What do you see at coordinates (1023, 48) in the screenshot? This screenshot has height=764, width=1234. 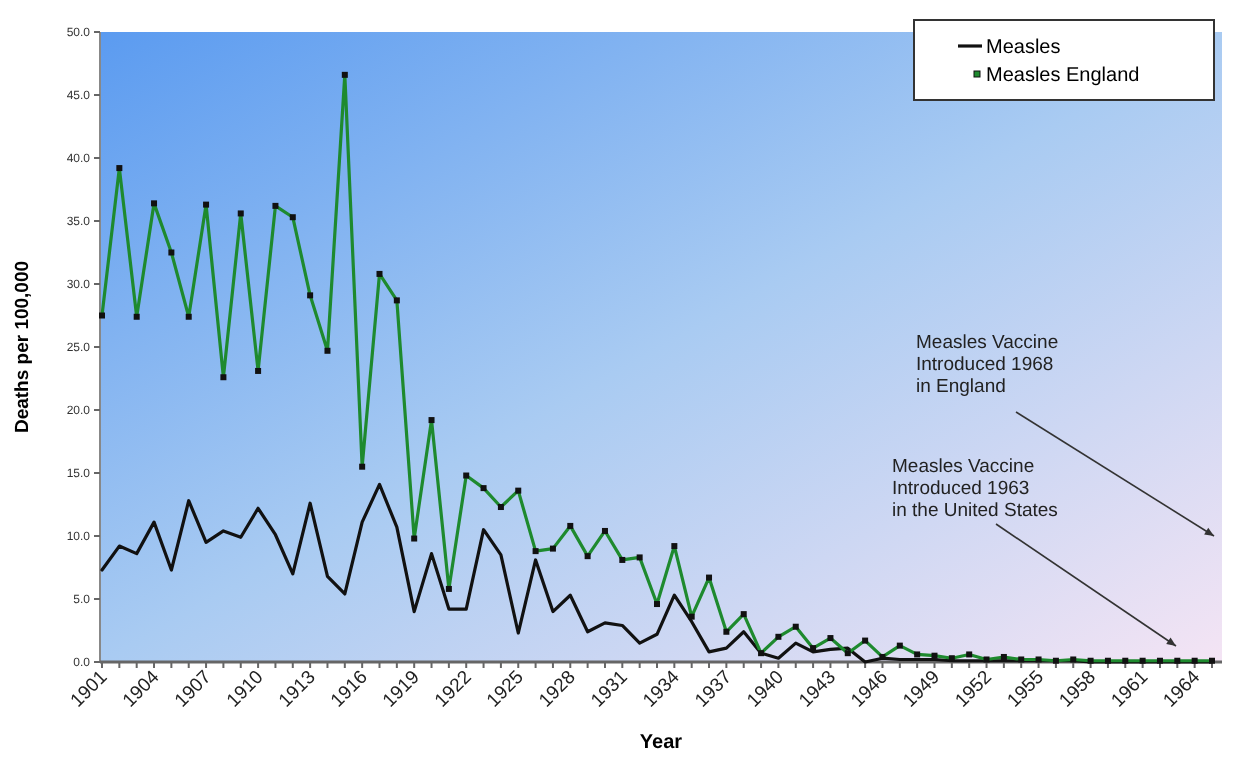 I see `legend-label: Measles` at bounding box center [1023, 48].